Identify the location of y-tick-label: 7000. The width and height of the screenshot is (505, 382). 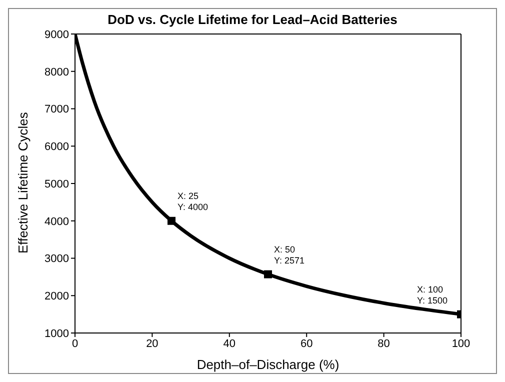
(56, 110).